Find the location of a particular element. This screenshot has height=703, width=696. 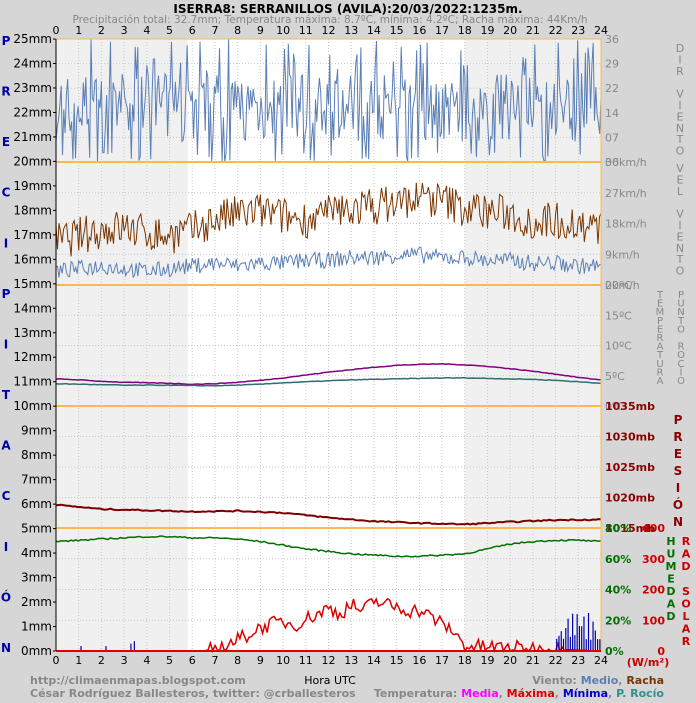

left-tick-label: 4mm is located at coordinates (36, 553).